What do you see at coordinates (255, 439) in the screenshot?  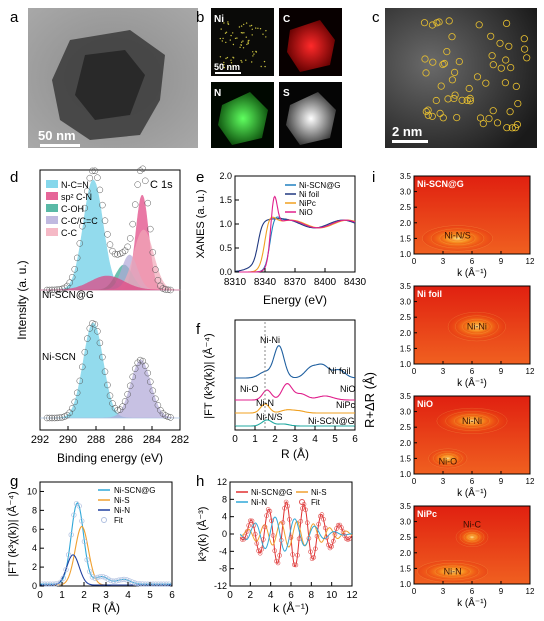 I see `ft-x-tick-label: 1` at bounding box center [255, 439].